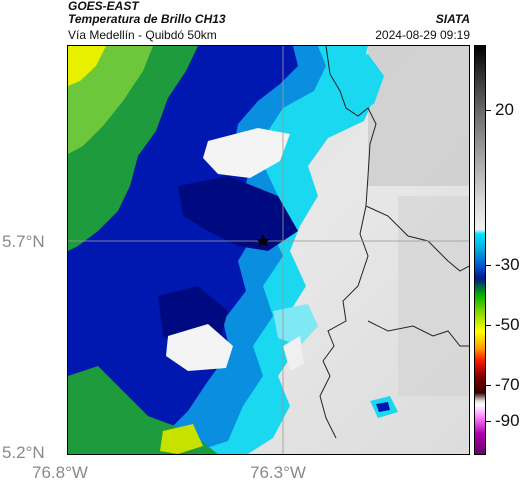 This screenshot has width=526, height=491. What do you see at coordinates (418, 333) in the screenshot?
I see `admin-boundary-south` at bounding box center [418, 333].